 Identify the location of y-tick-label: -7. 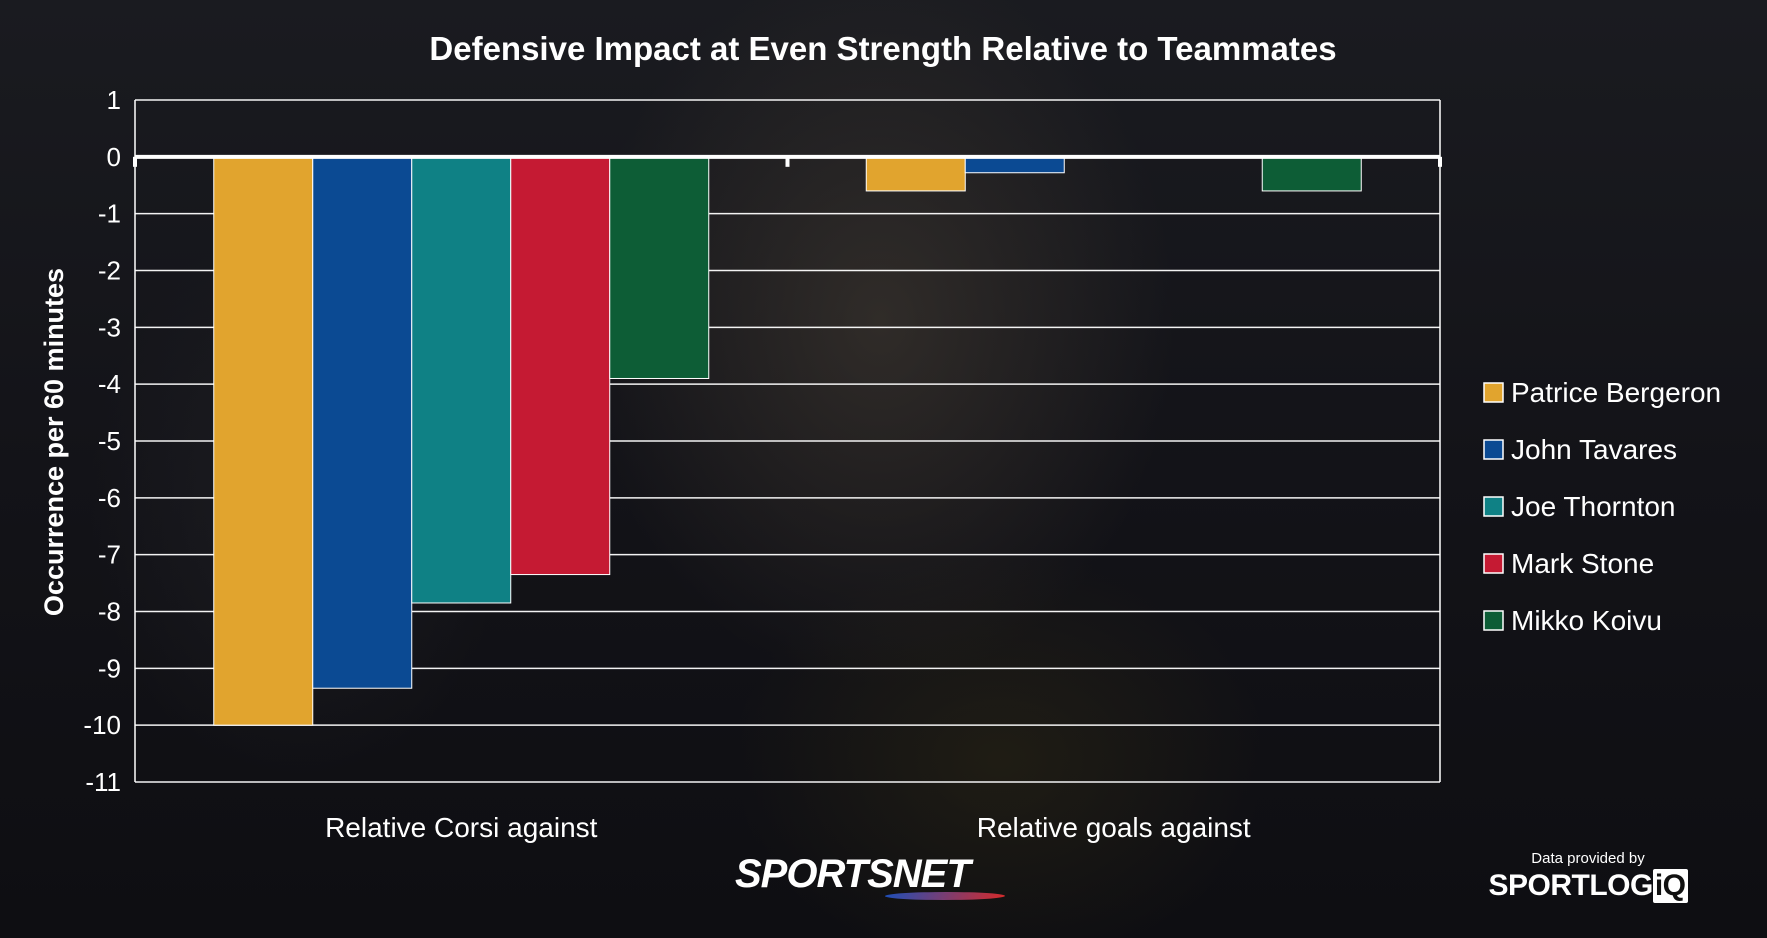
(109, 555).